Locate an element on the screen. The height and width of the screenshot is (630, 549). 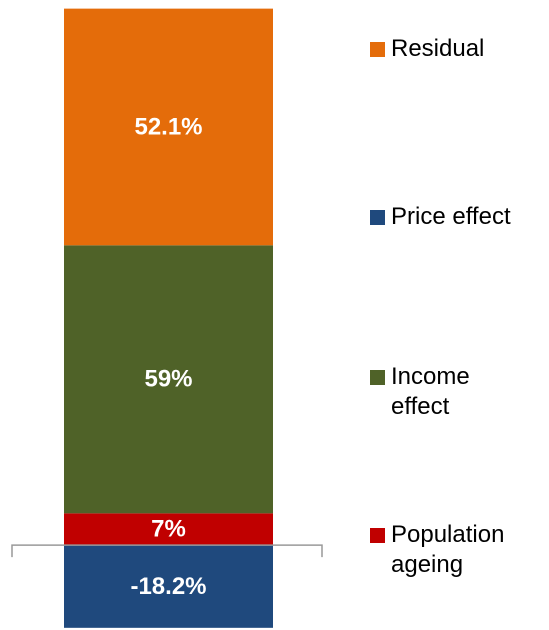
data-label: 59% is located at coordinates (168, 379).